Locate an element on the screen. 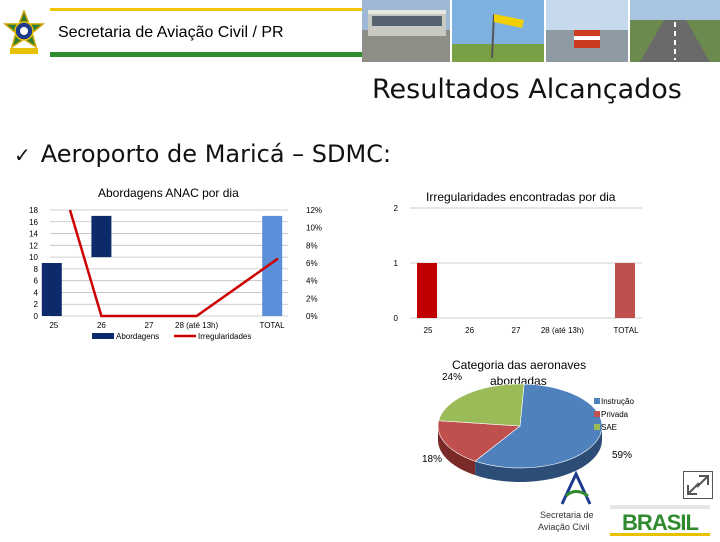  chart1-ytick: 18 is located at coordinates (33, 210).